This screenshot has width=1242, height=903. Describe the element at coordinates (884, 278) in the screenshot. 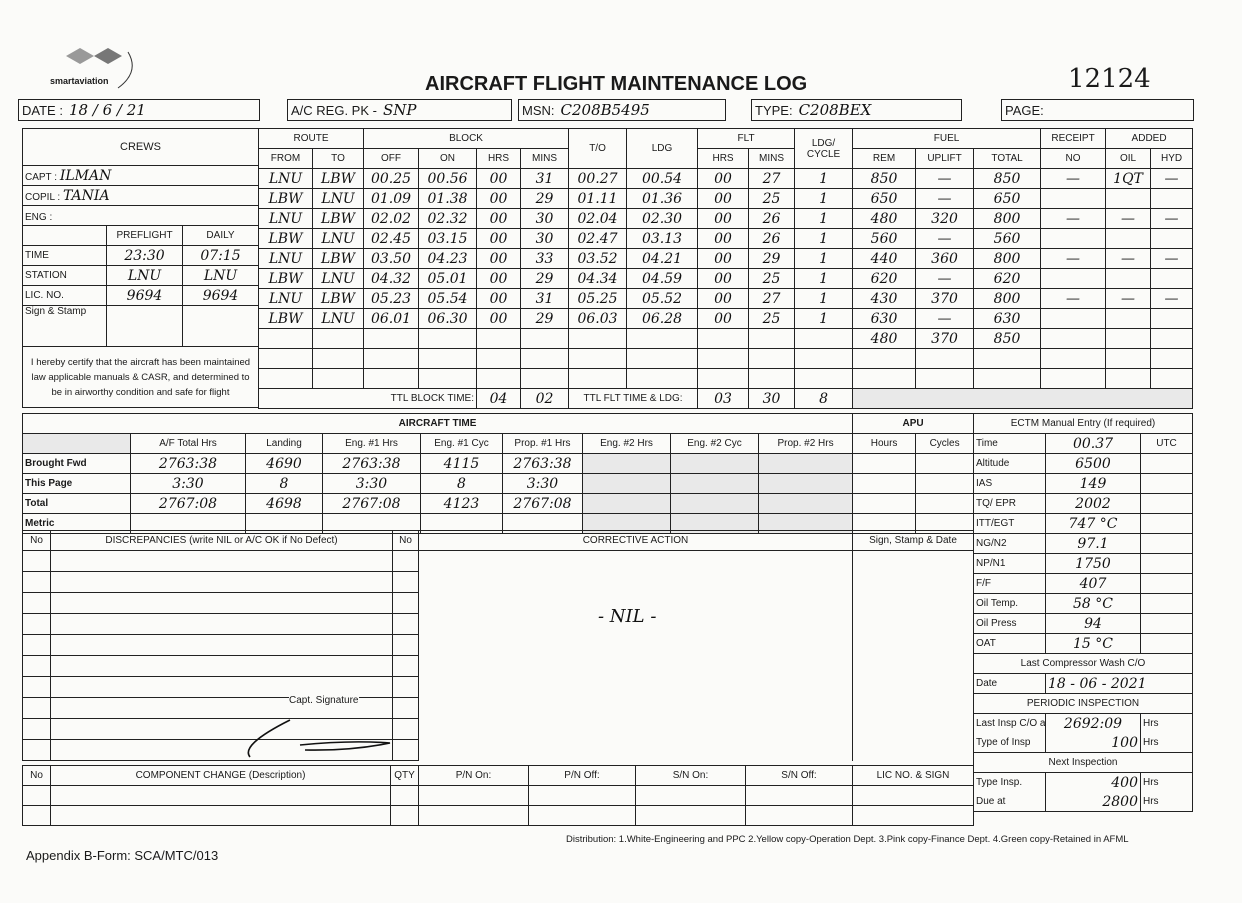

I see `fuel-rem-cell: 620` at that location.